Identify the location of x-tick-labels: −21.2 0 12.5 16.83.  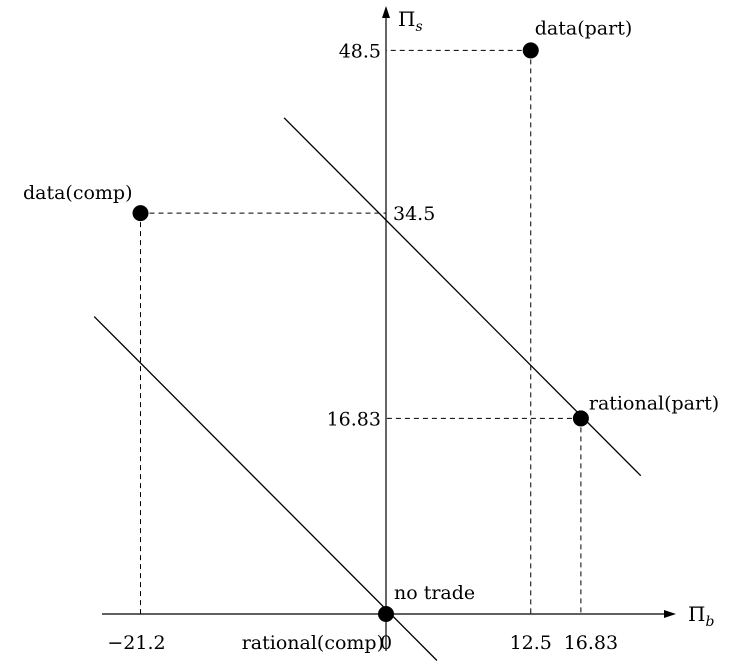
(362, 643).